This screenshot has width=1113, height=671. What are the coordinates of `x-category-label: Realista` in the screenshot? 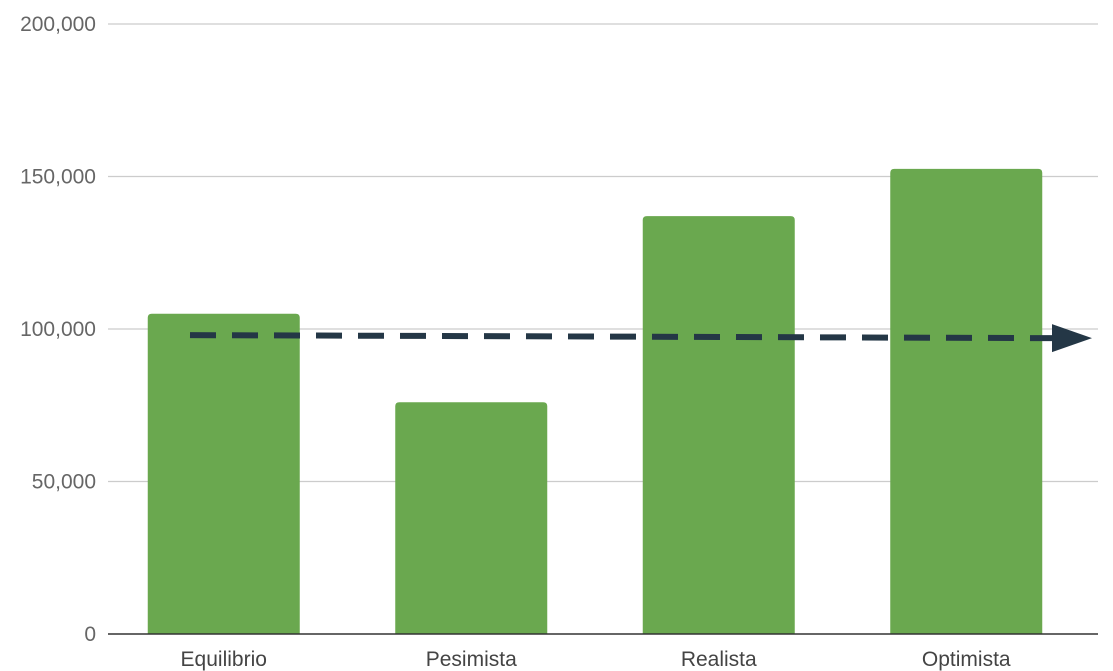 It's located at (719, 659).